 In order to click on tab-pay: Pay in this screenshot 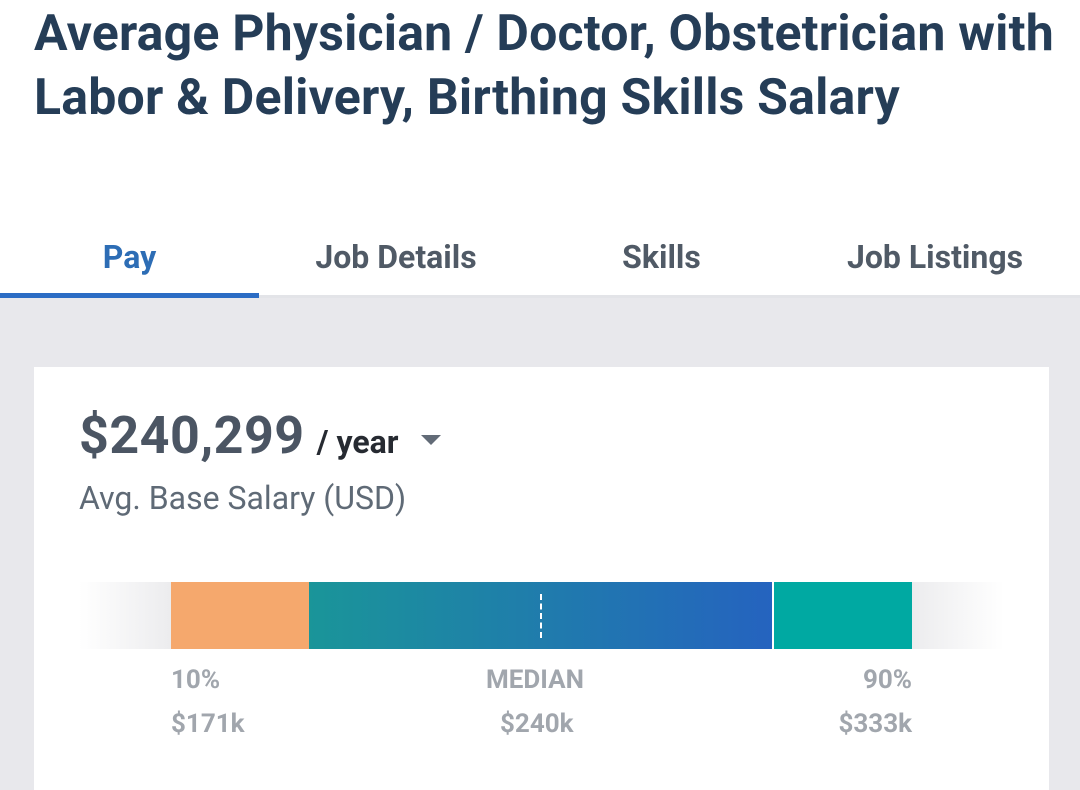, I will do `click(129, 256)`.